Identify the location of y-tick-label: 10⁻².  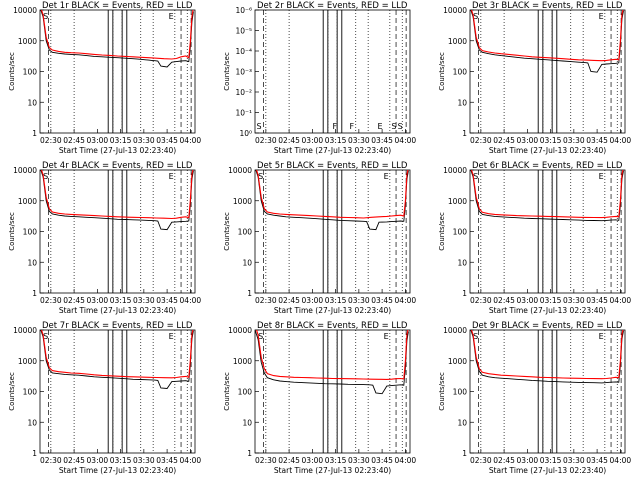
(243, 92).